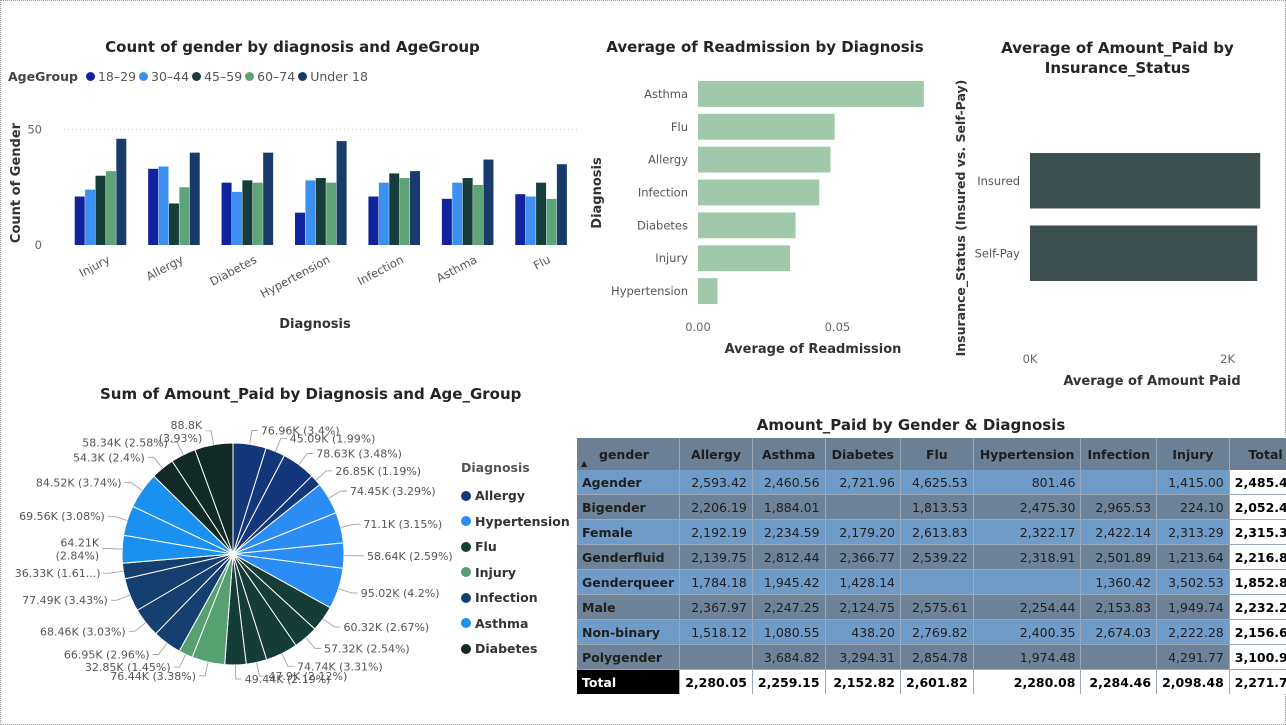 This screenshot has height=725, width=1286. Describe the element at coordinates (937, 632) in the screenshot. I see `table-cell: 2,769.82` at that location.